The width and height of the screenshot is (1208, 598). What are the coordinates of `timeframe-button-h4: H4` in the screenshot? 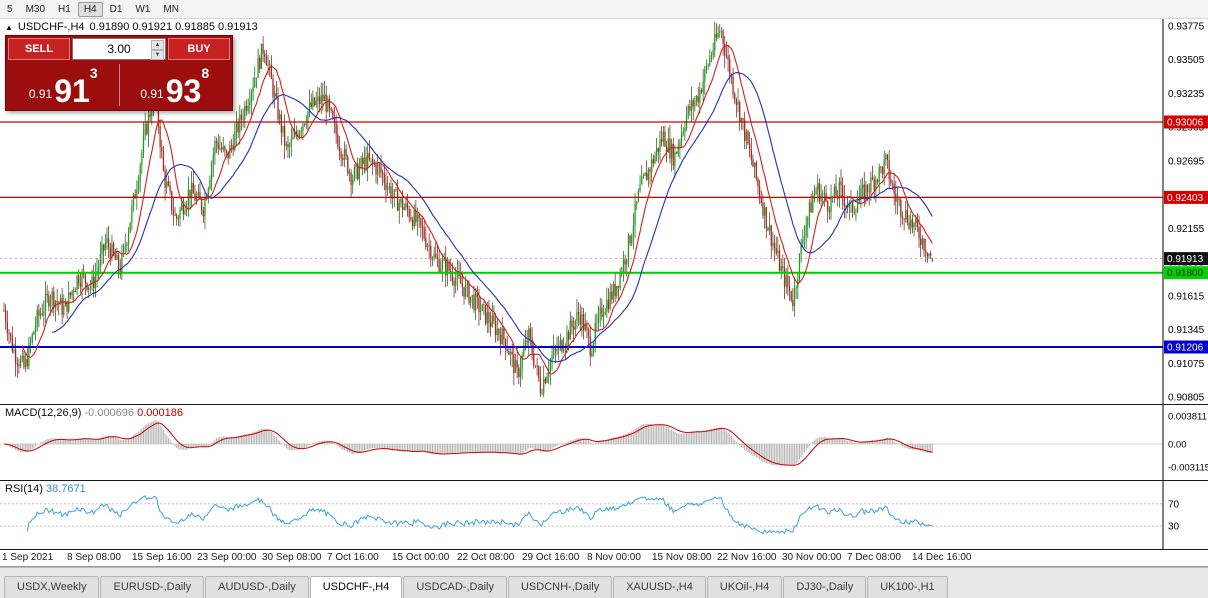 It's located at (90, 9).